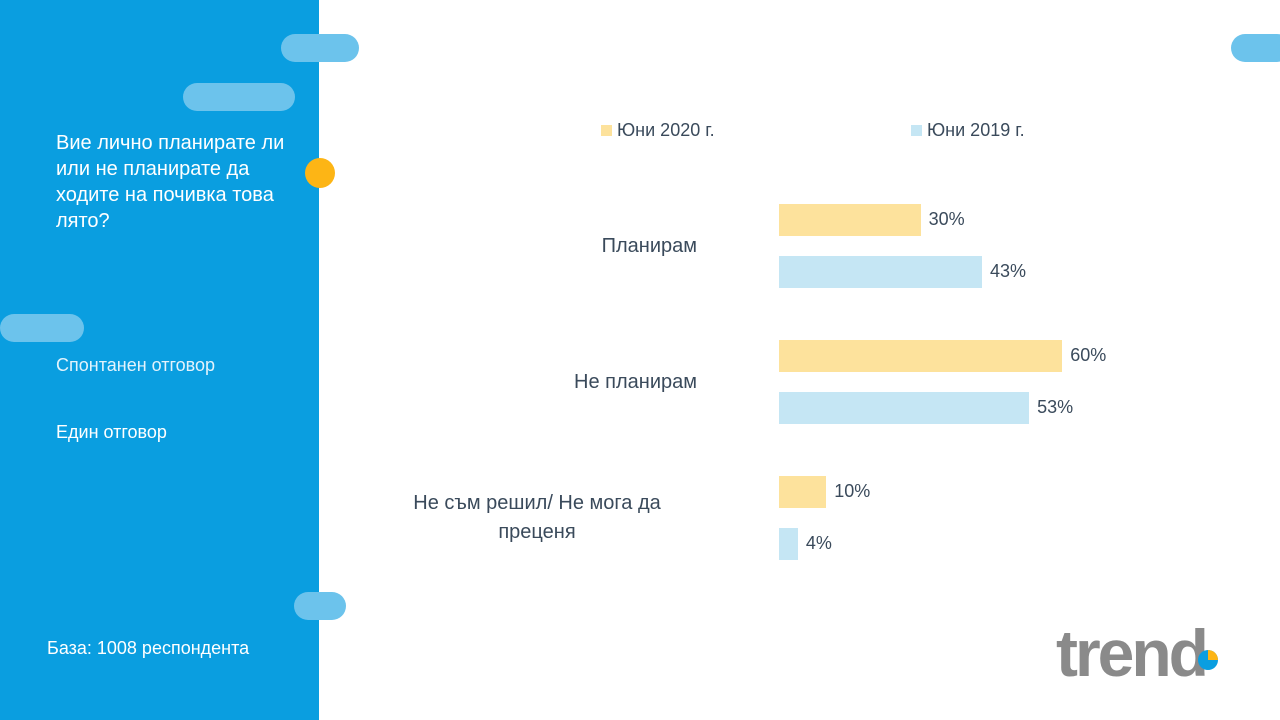  Describe the element at coordinates (1131, 650) in the screenshot. I see `svg-text: trend` at that location.